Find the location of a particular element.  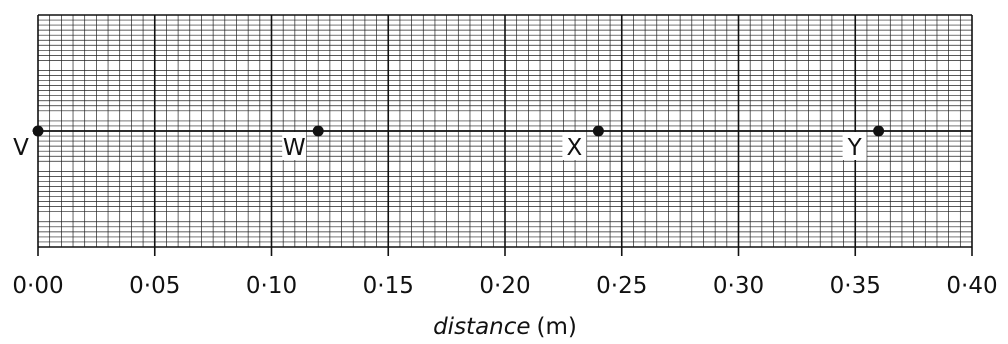

point-w: W is located at coordinates (303, 143).